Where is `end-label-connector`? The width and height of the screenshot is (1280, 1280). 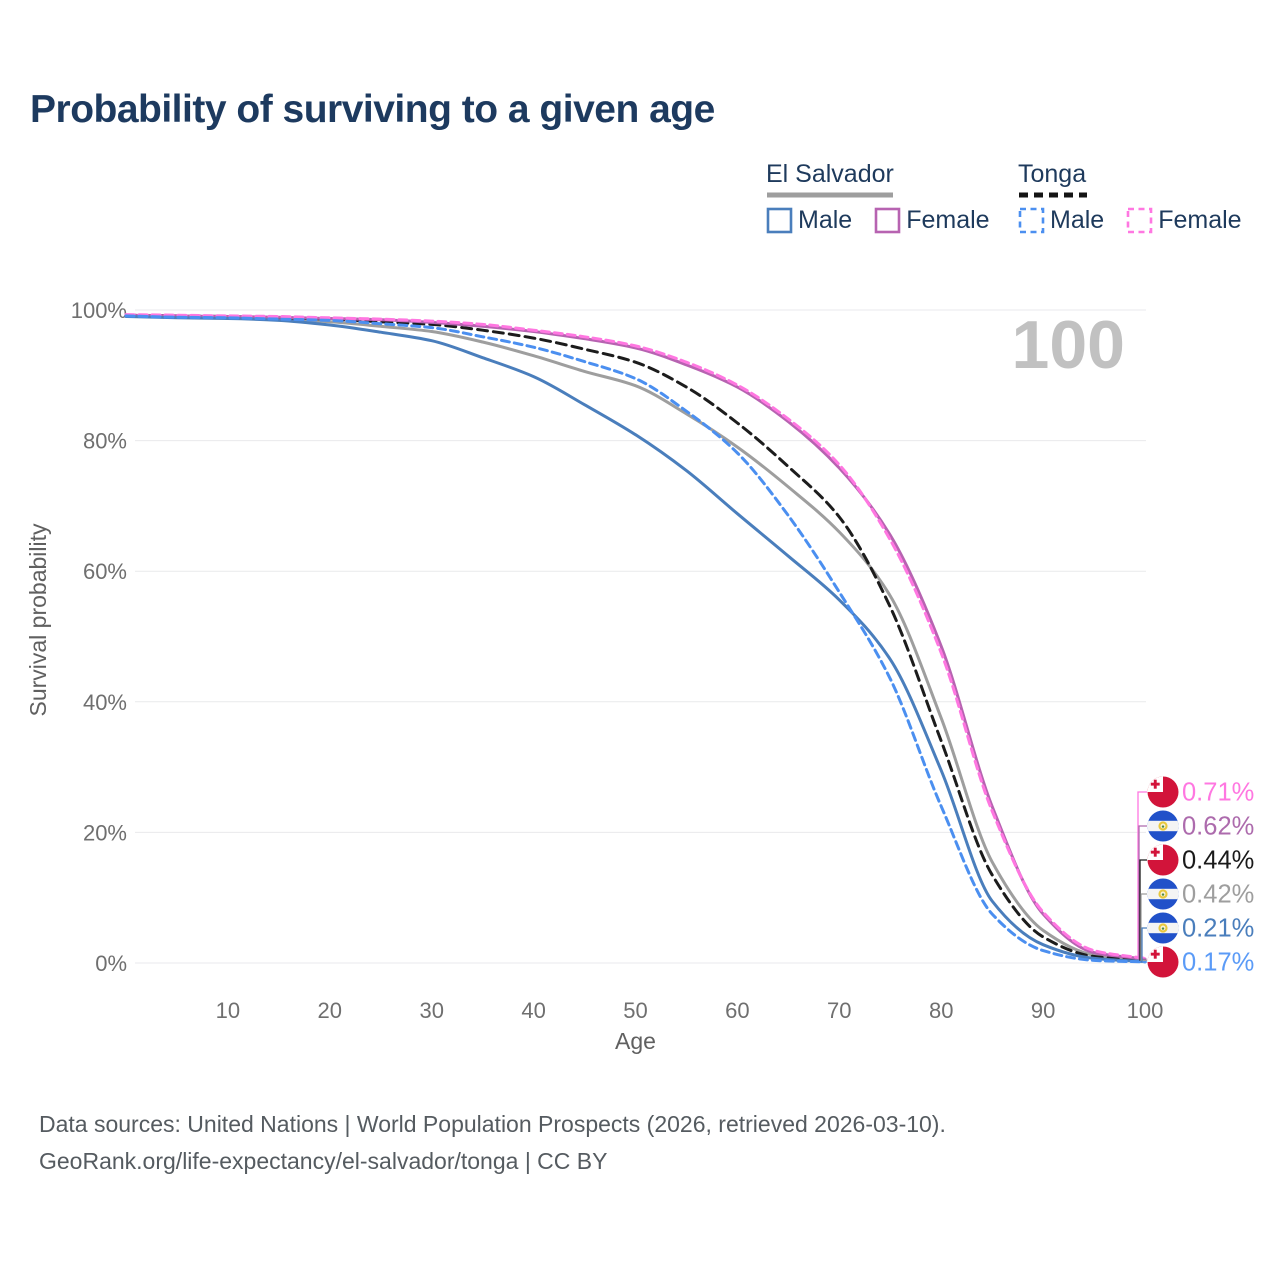 end-label-connector is located at coordinates (1143, 927).